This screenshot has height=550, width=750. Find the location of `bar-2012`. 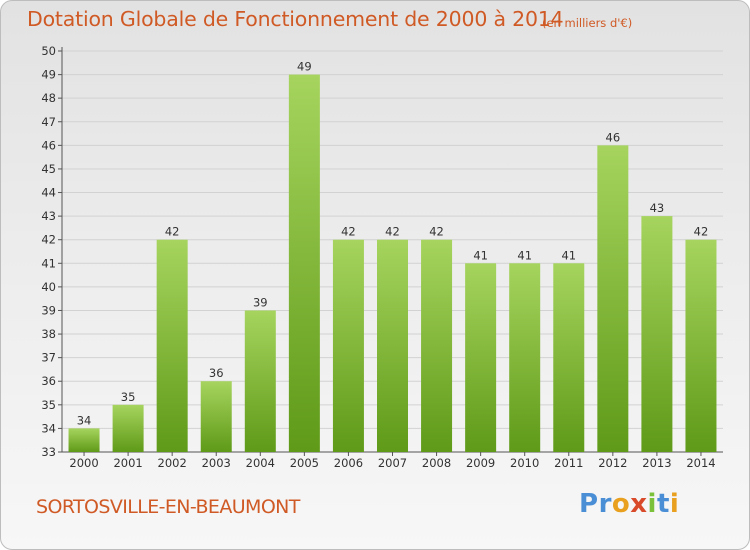

bar-2012 is located at coordinates (613, 298).